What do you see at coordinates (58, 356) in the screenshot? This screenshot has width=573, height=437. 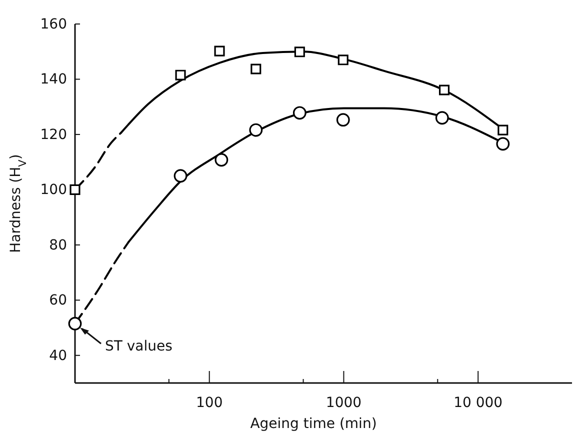 I see `y-tick-label: 40` at bounding box center [58, 356].